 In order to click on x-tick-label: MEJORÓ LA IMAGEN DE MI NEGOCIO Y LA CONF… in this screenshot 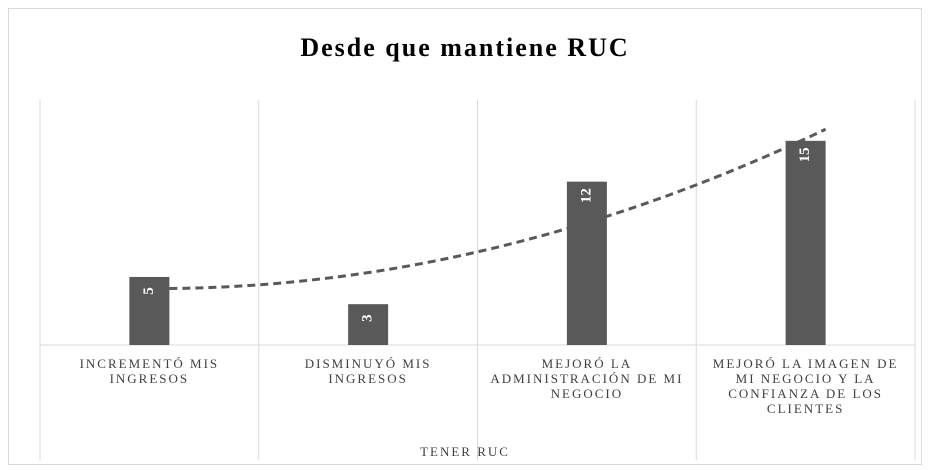, I will do `click(805, 386)`.